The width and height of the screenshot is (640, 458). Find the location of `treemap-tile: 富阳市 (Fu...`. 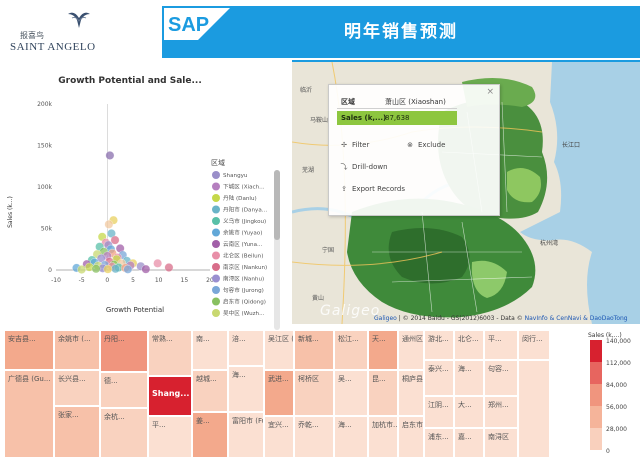

treemap-tile: 富阳市 (Fu... is located at coordinates (246, 435).